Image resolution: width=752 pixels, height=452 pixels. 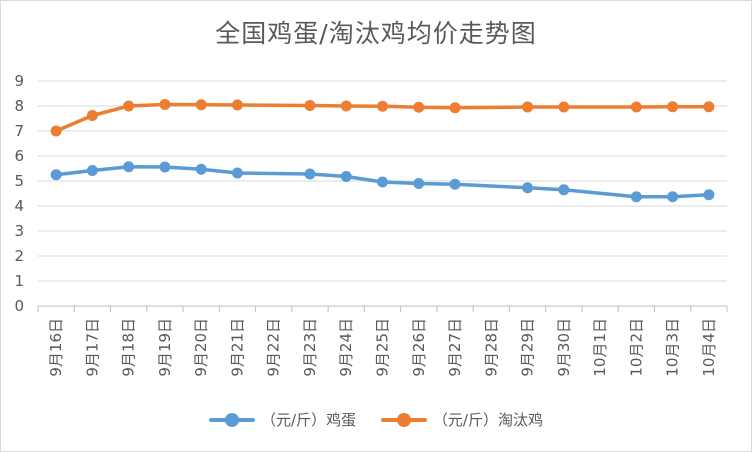 What do you see at coordinates (19, 156) in the screenshot?
I see `y-tick-label: 6` at bounding box center [19, 156].